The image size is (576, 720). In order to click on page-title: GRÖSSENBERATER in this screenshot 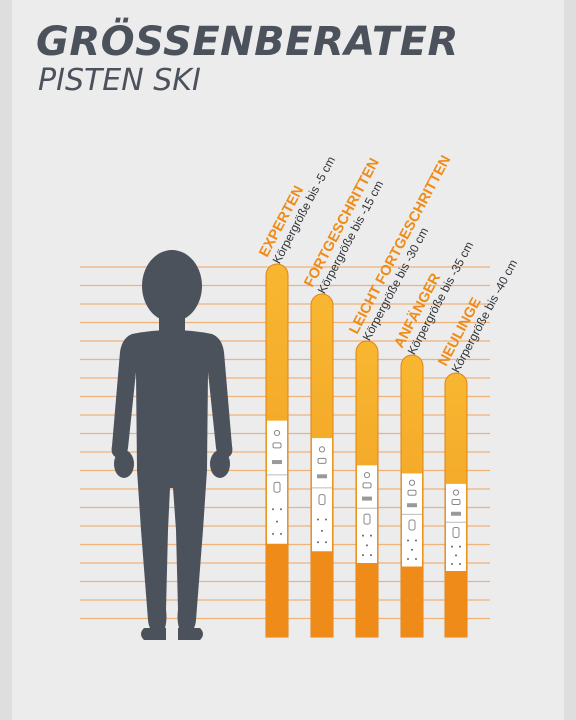, I will do `click(247, 42)`.